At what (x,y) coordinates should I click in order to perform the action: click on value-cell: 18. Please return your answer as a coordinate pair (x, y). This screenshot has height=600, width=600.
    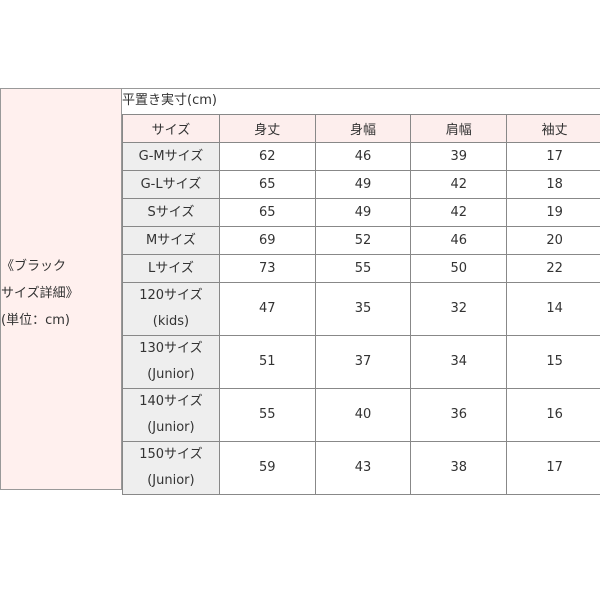
    Looking at the image, I should click on (553, 184).